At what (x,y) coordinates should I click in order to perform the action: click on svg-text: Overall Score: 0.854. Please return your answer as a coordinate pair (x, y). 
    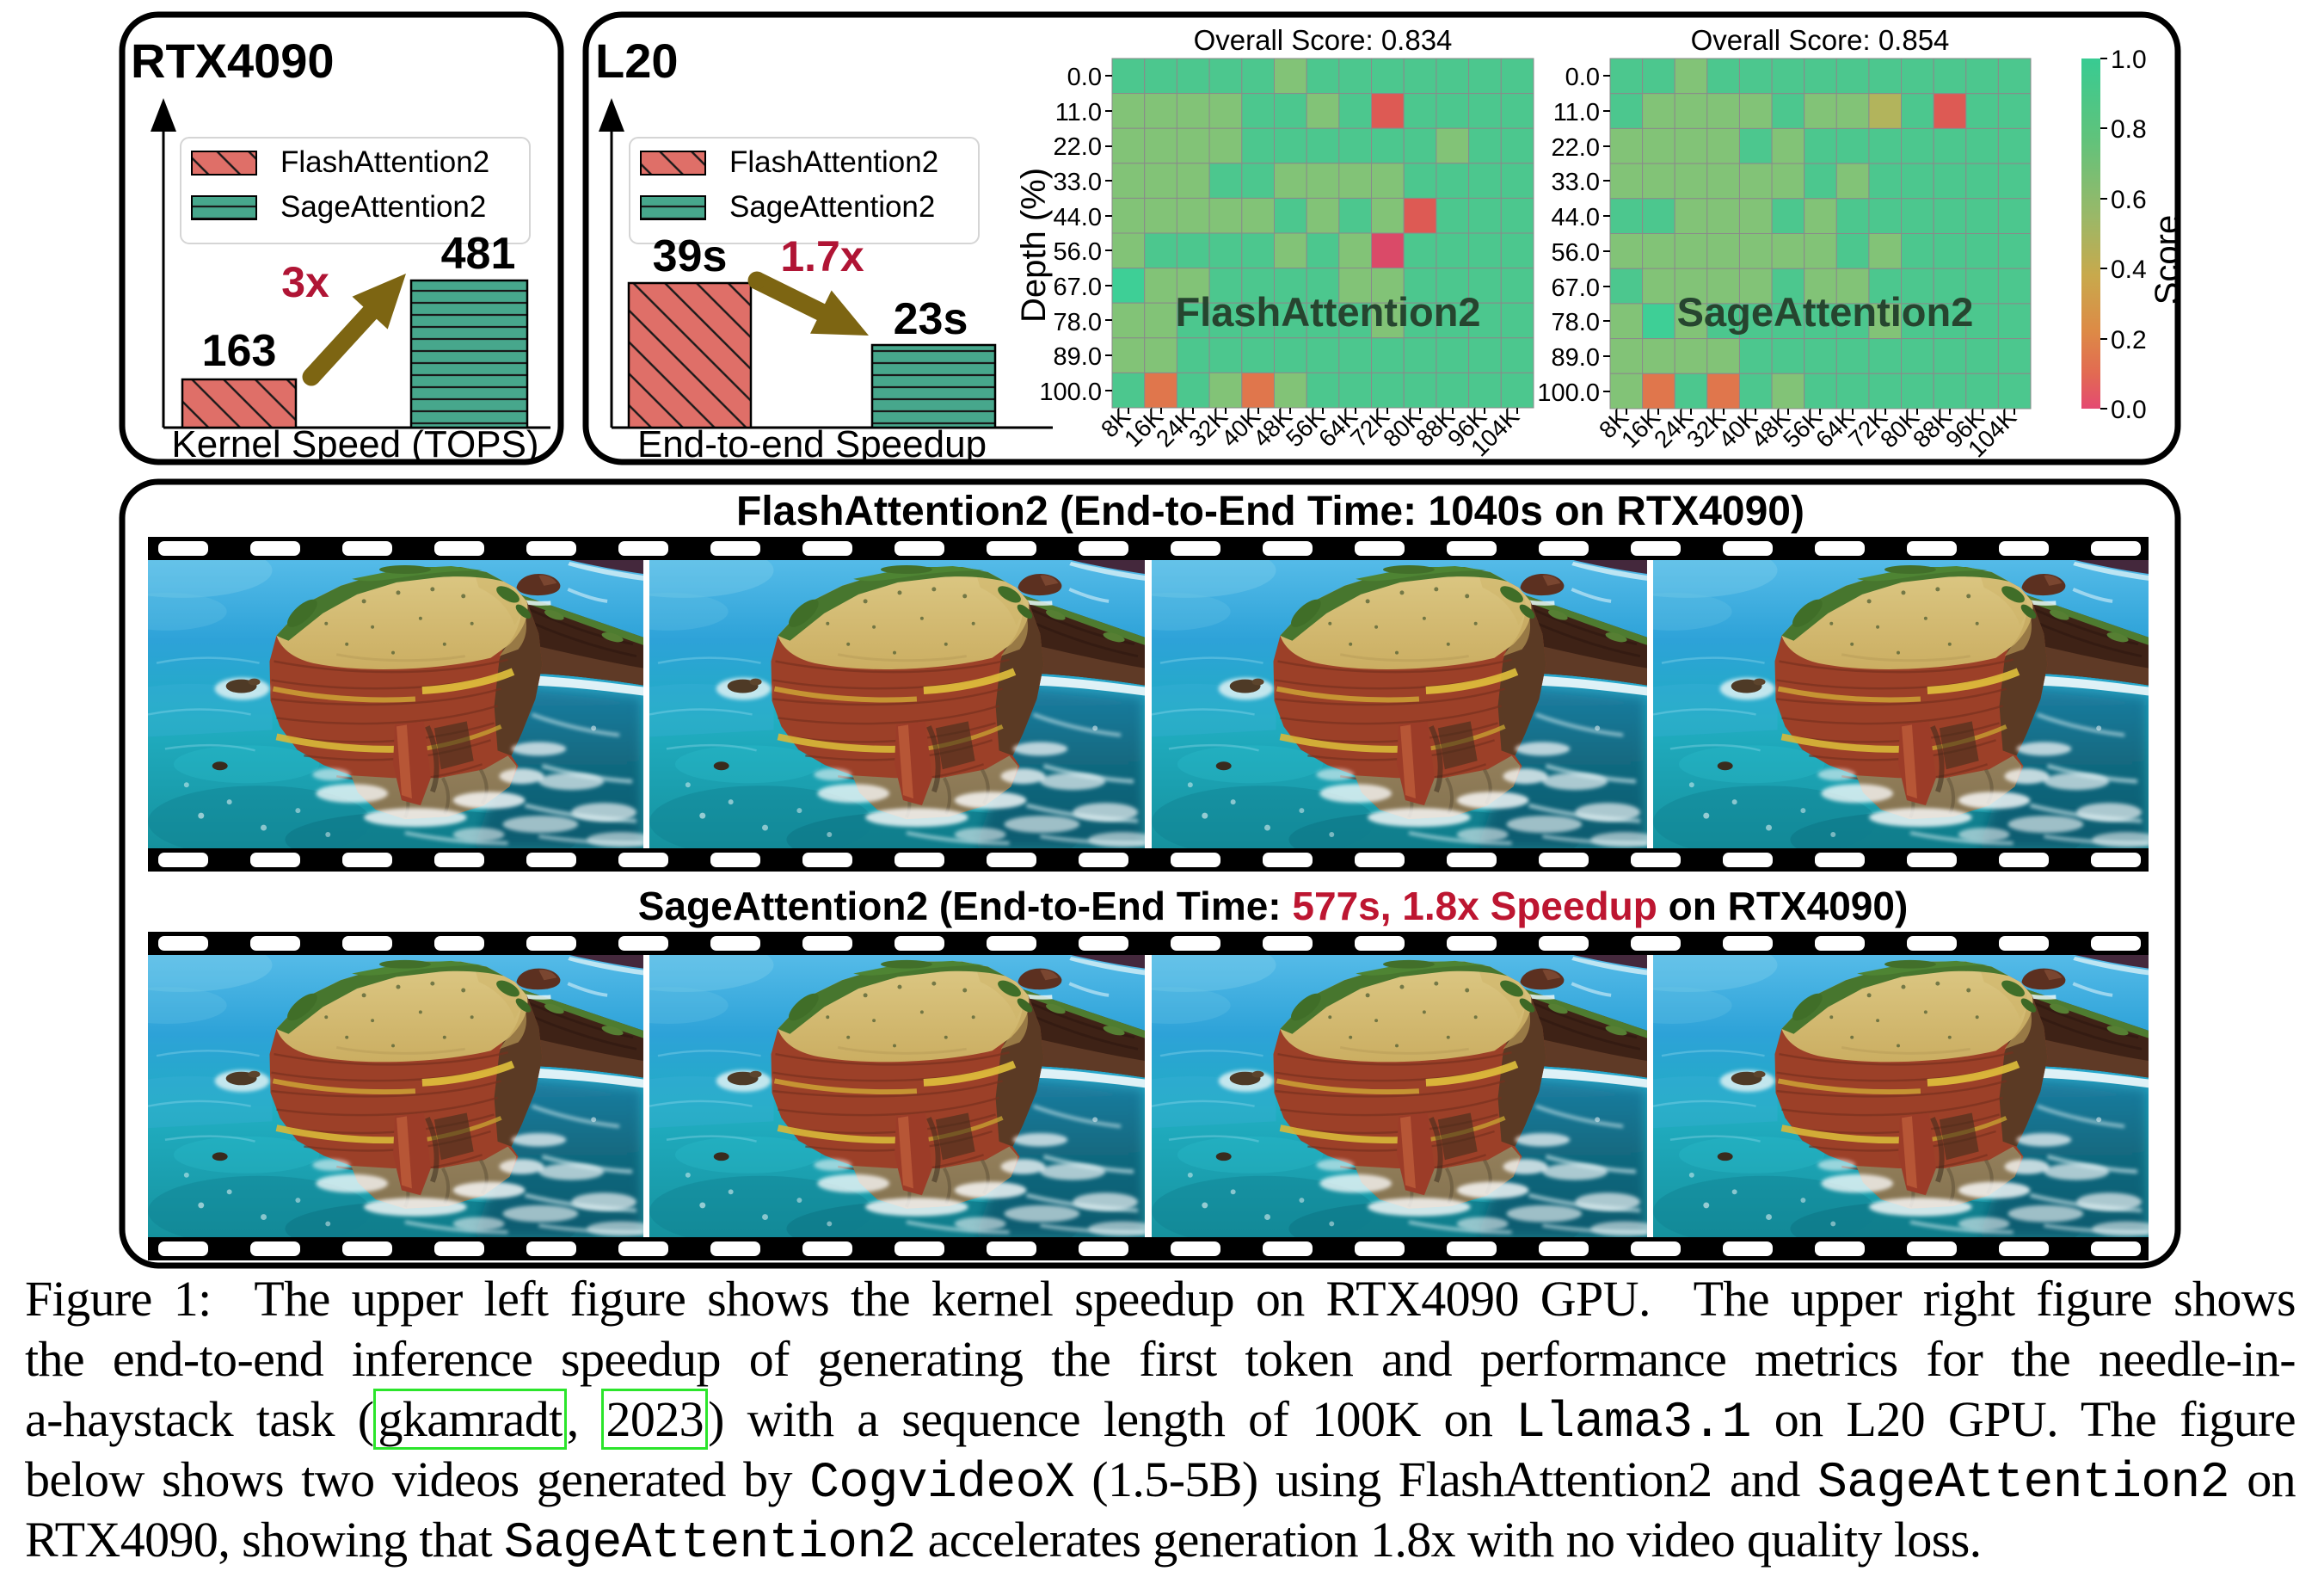
    Looking at the image, I should click on (1820, 40).